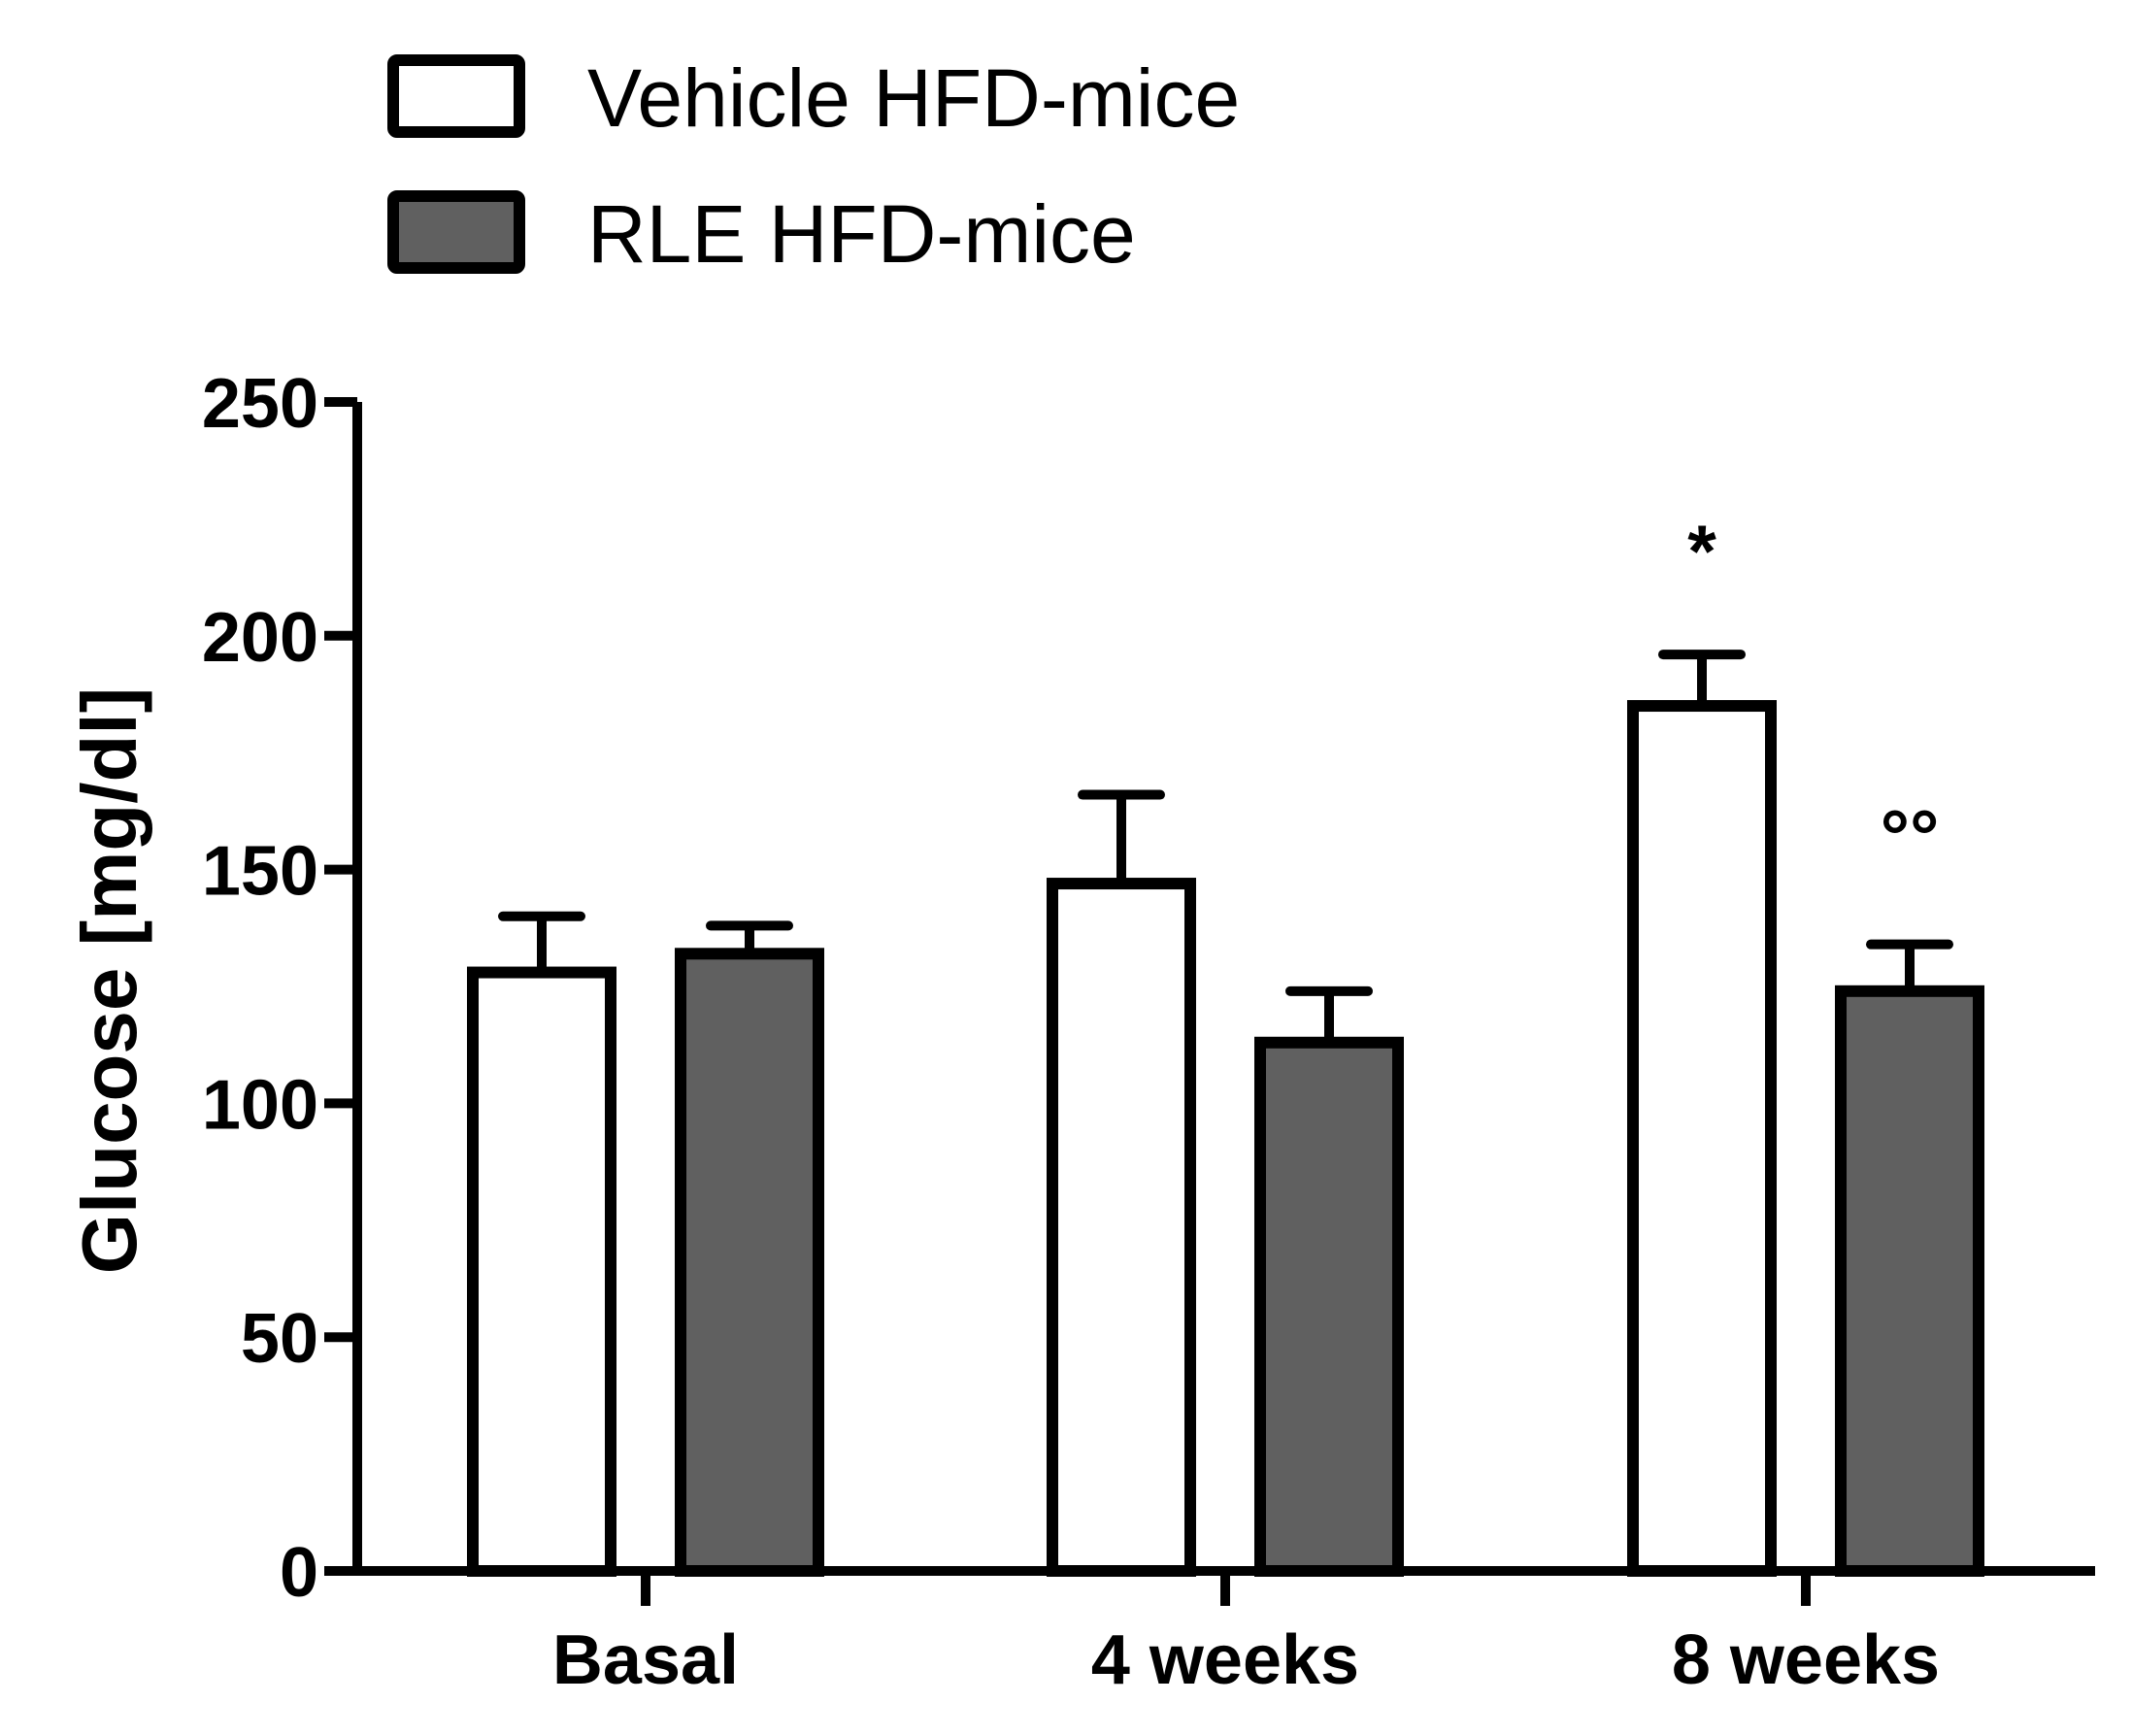 The width and height of the screenshot is (2132, 1736). I want to click on legend-label-vehicle: Vehicle HFD-mice, so click(914, 98).